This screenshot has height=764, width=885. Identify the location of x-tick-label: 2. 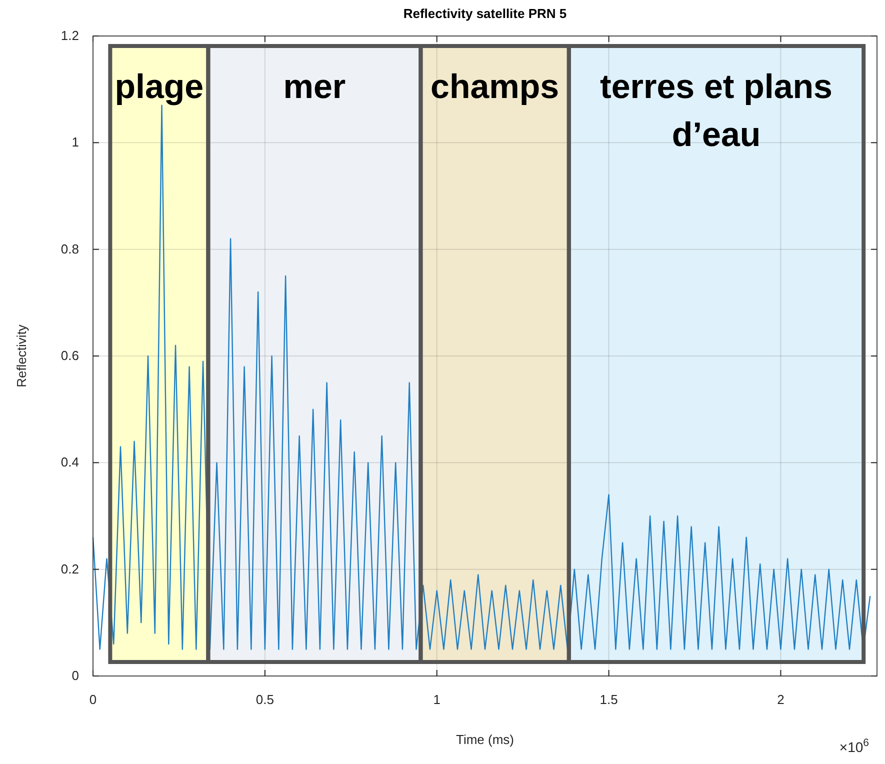
(780, 699).